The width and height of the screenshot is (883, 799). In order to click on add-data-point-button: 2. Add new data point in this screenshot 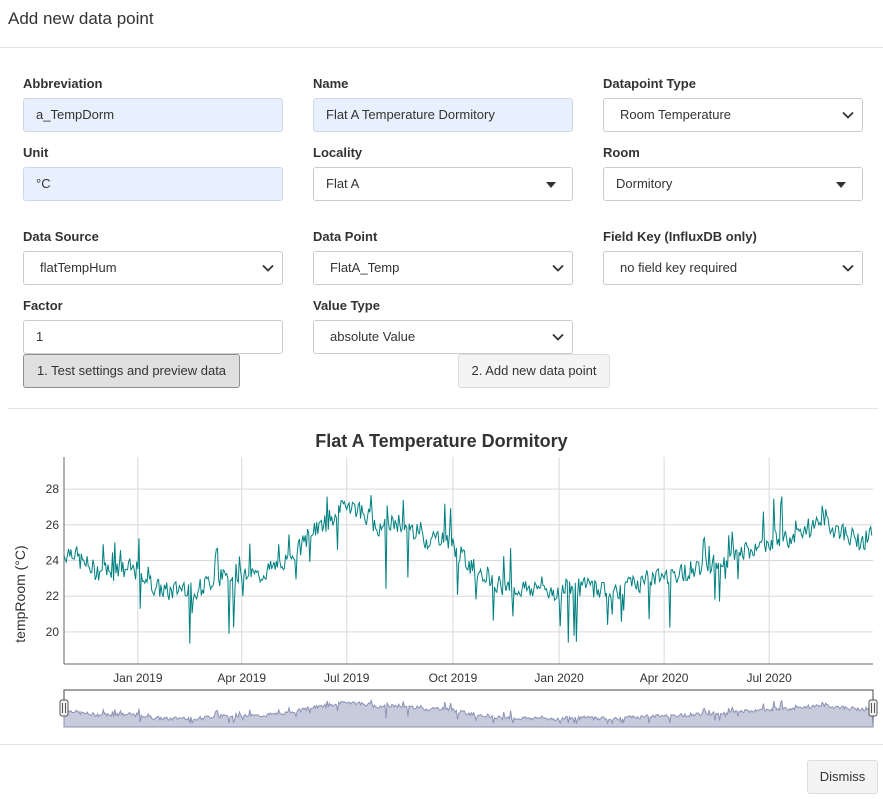, I will do `click(534, 371)`.